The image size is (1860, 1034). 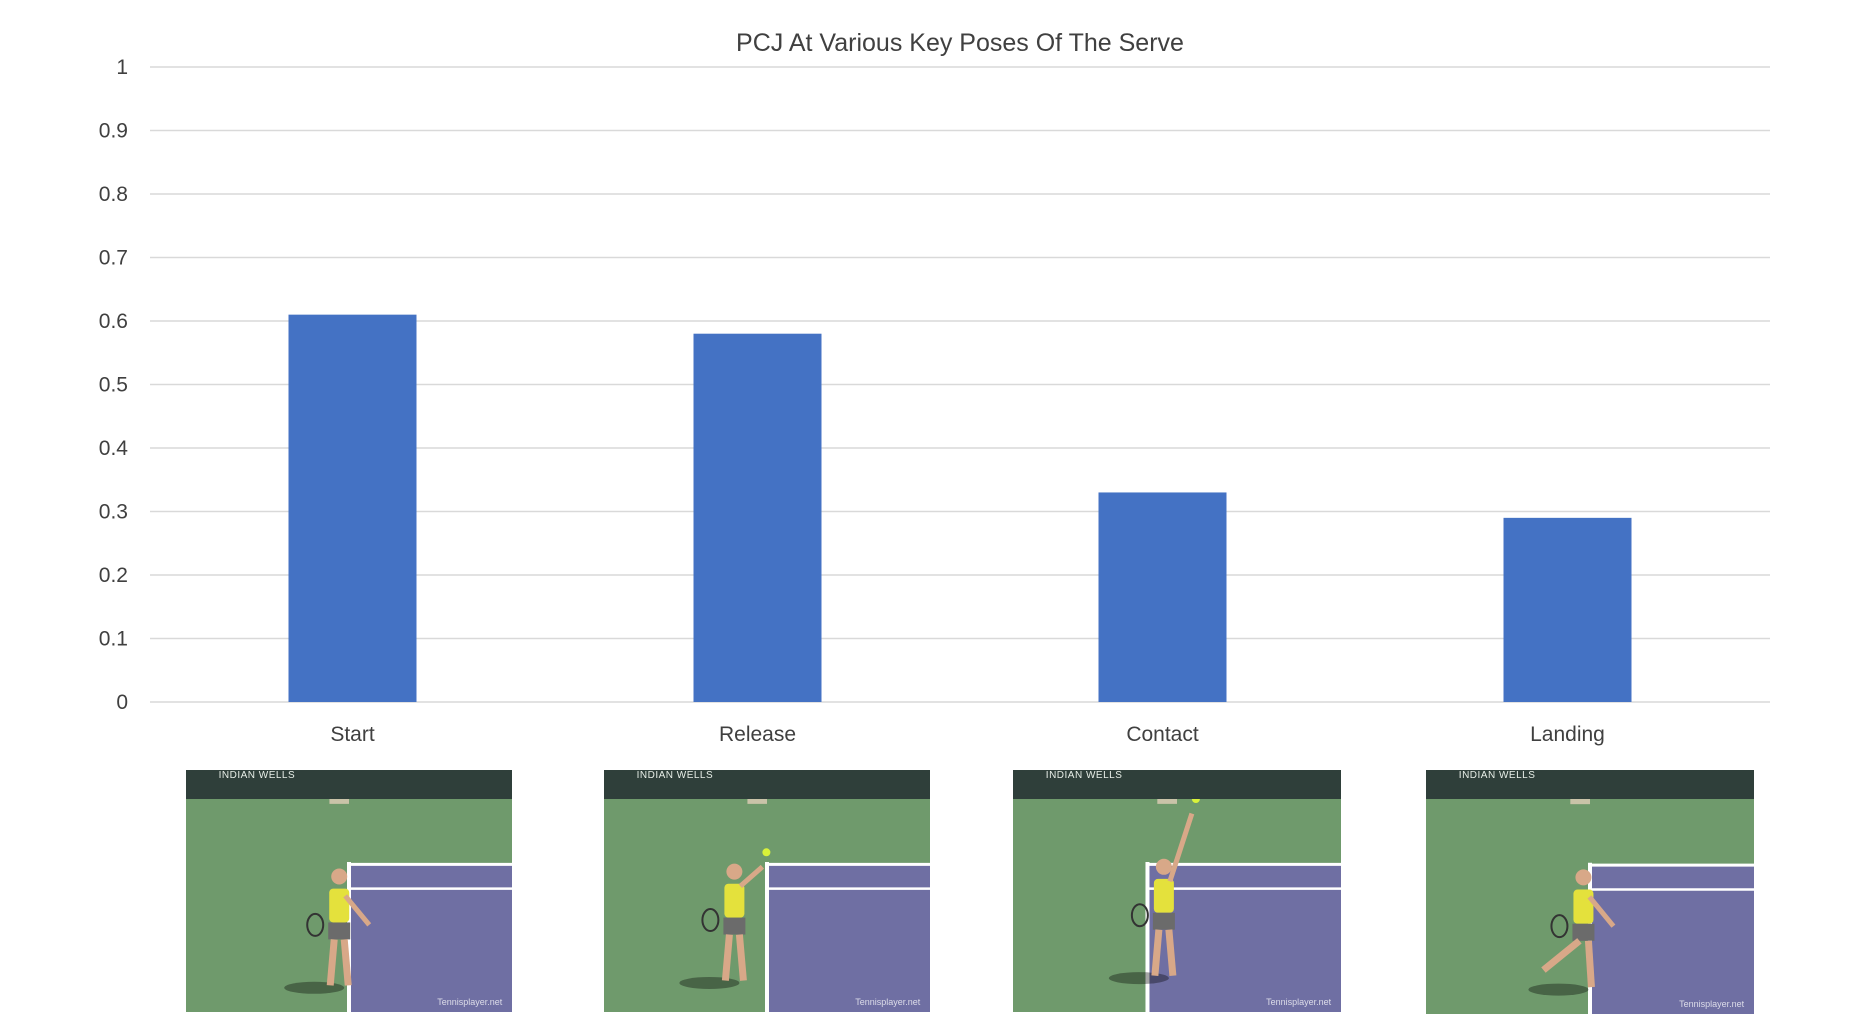 What do you see at coordinates (967, 734) in the screenshot?
I see `x-axis-labels: Start Release Contact Landing` at bounding box center [967, 734].